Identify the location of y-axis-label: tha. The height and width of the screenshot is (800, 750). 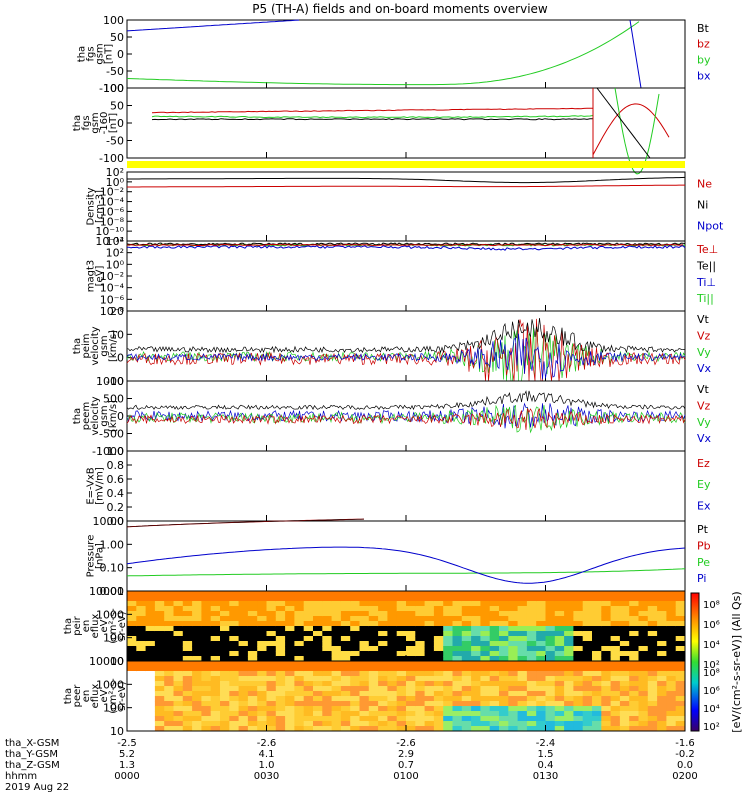
(82, 54).